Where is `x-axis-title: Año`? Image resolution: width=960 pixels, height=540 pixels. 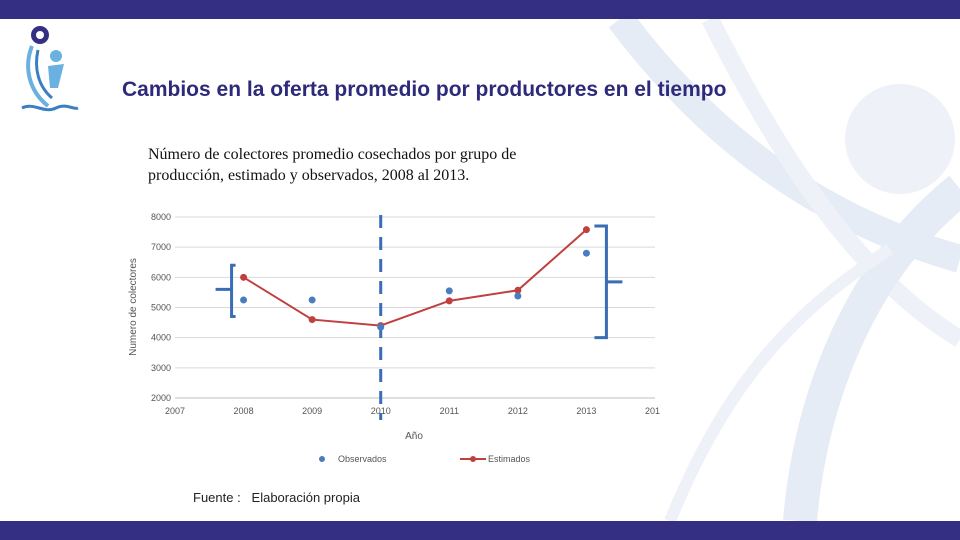 x-axis-title: Año is located at coordinates (414, 436).